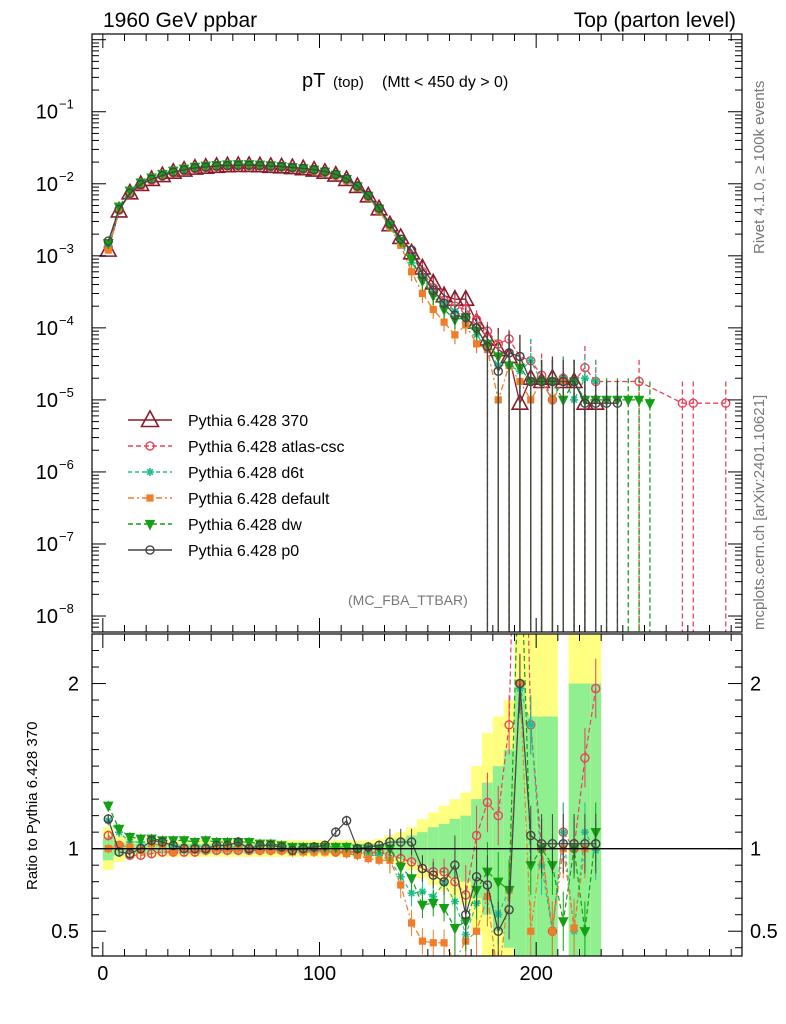 This screenshot has width=786, height=1024. I want to click on legend-label-p0: Pythia 6.428 p0, so click(243, 551).